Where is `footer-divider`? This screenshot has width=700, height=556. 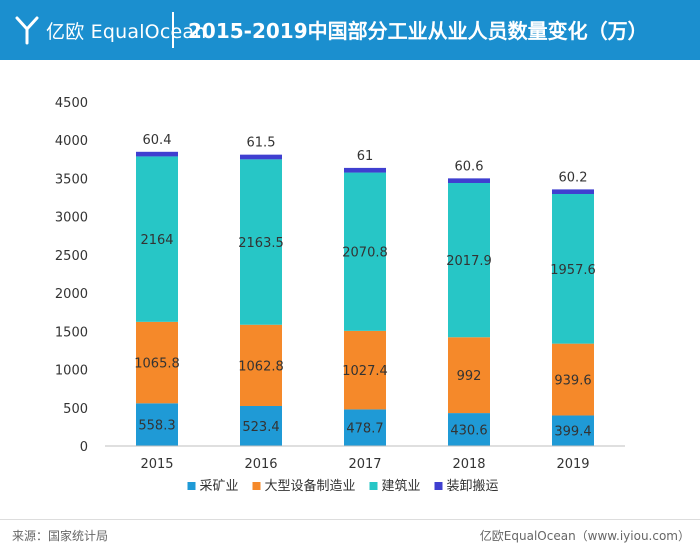 footer-divider is located at coordinates (350, 519).